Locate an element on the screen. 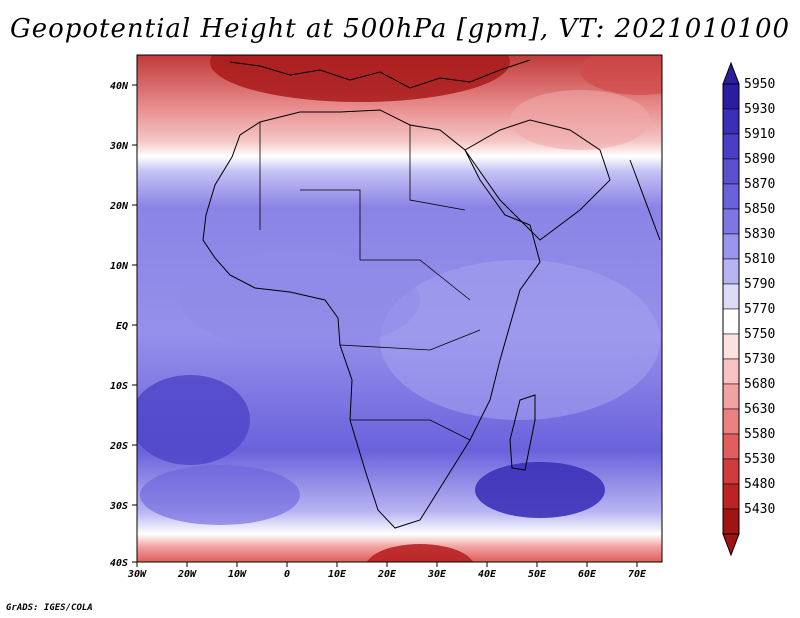 The width and height of the screenshot is (800, 618). lat-tick-label: 40S is located at coordinates (119, 563).